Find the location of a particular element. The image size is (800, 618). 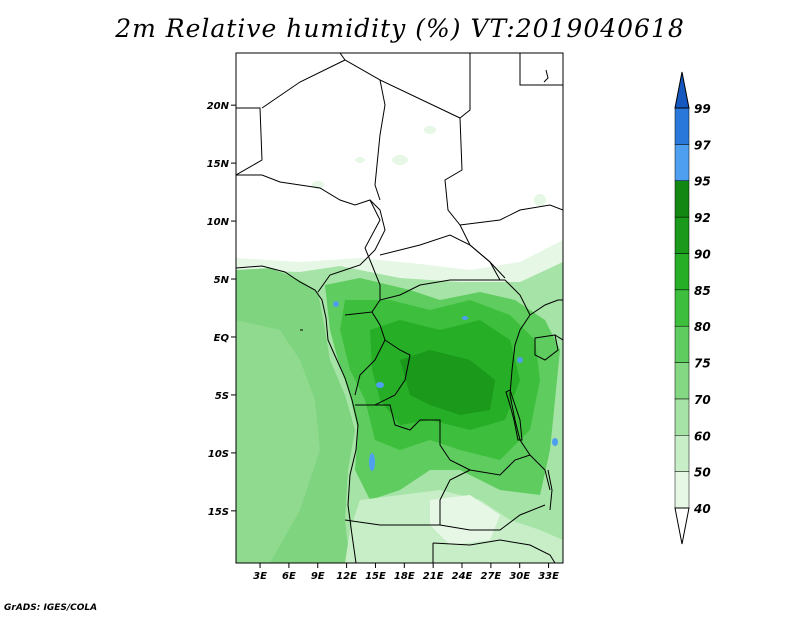

longitude-axis: 3E 6E 9E 12E 15E 18E 21E 24E 27E 30E 33E is located at coordinates (406, 572).